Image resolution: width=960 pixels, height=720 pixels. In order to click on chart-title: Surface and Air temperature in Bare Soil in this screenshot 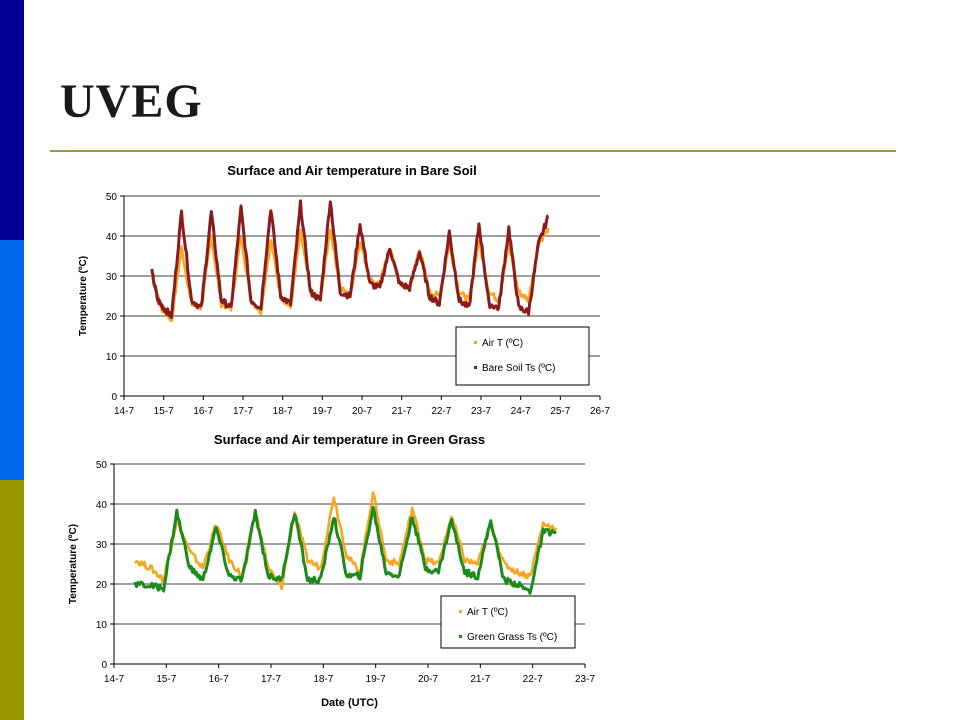, I will do `click(351, 170)`.